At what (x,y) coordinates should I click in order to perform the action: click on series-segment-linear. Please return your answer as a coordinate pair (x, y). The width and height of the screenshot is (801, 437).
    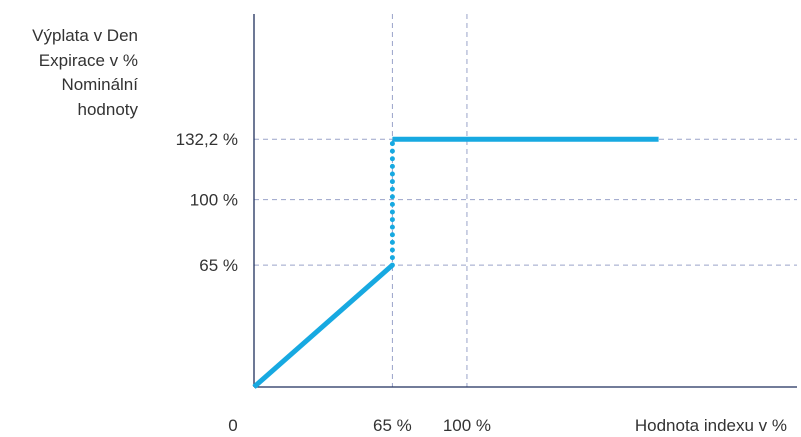
    Looking at the image, I should click on (323, 326).